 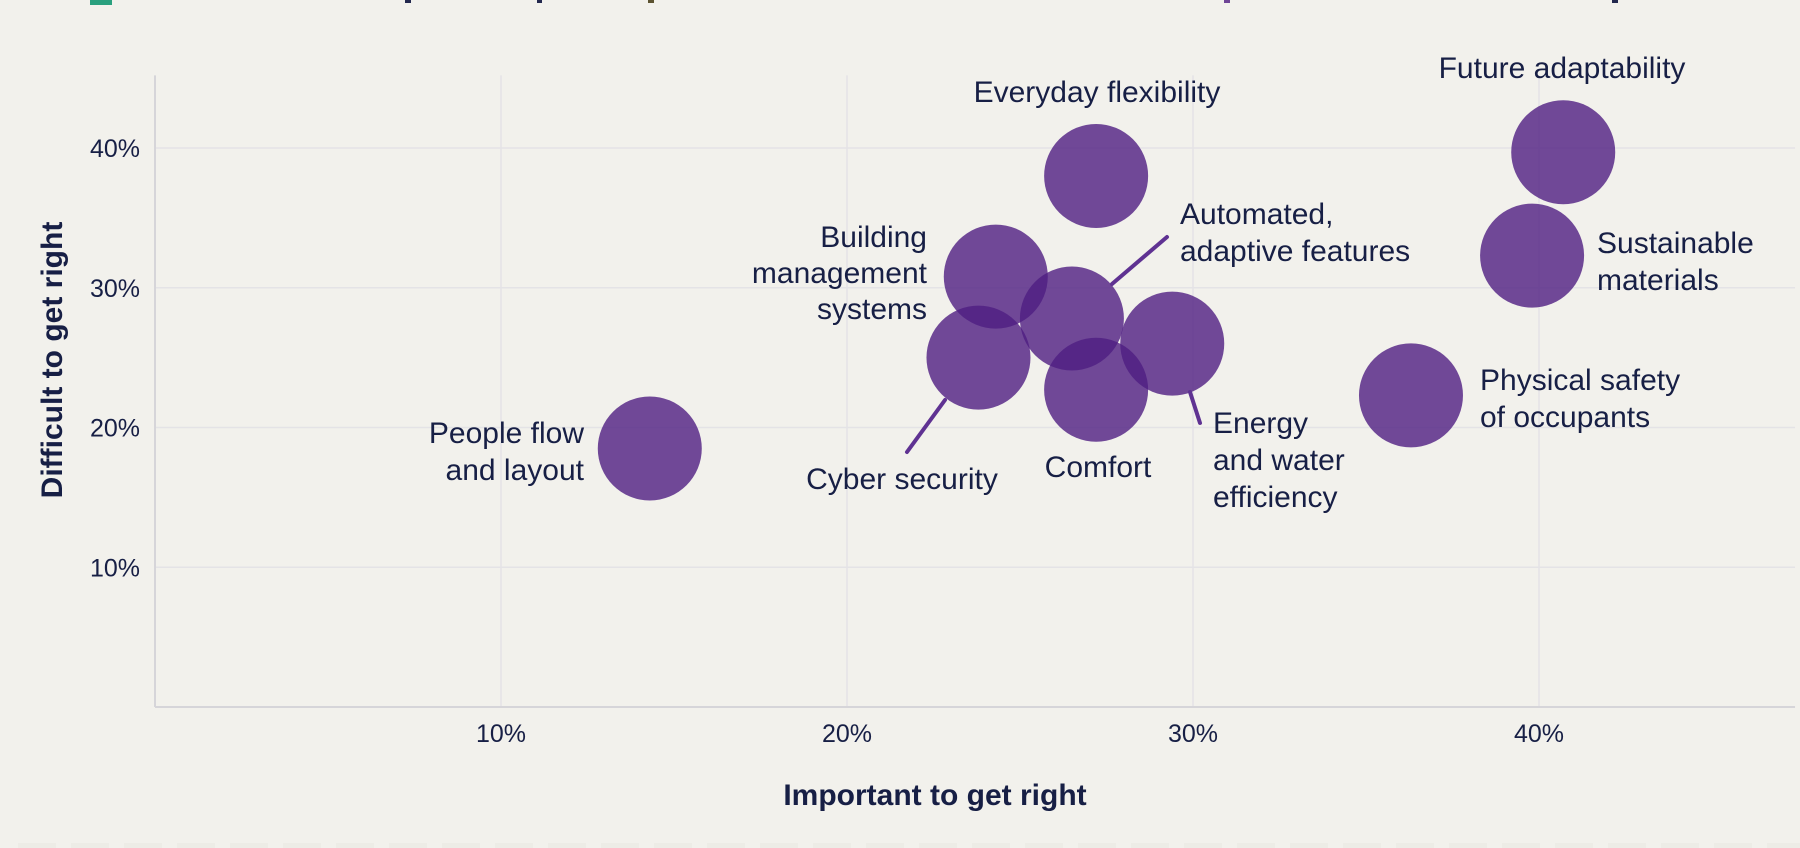 I want to click on bubble-label-building-management-systems: Building management systems, so click(x=840, y=273).